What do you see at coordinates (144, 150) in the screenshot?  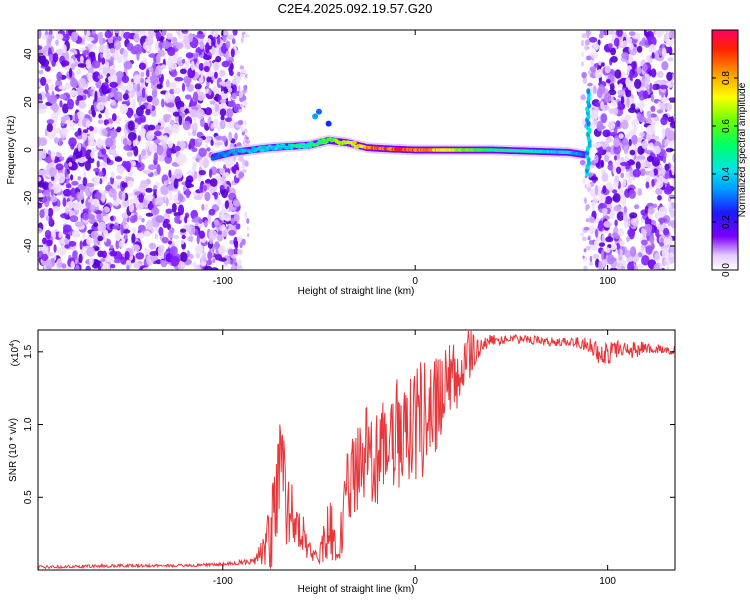 I see `noise-region` at bounding box center [144, 150].